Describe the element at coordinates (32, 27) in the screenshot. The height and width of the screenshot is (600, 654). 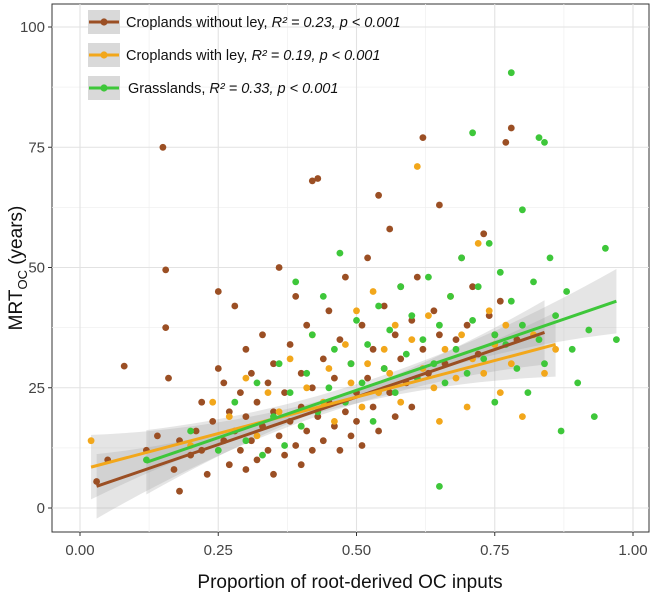
I see `y-tick-label: 100` at that location.